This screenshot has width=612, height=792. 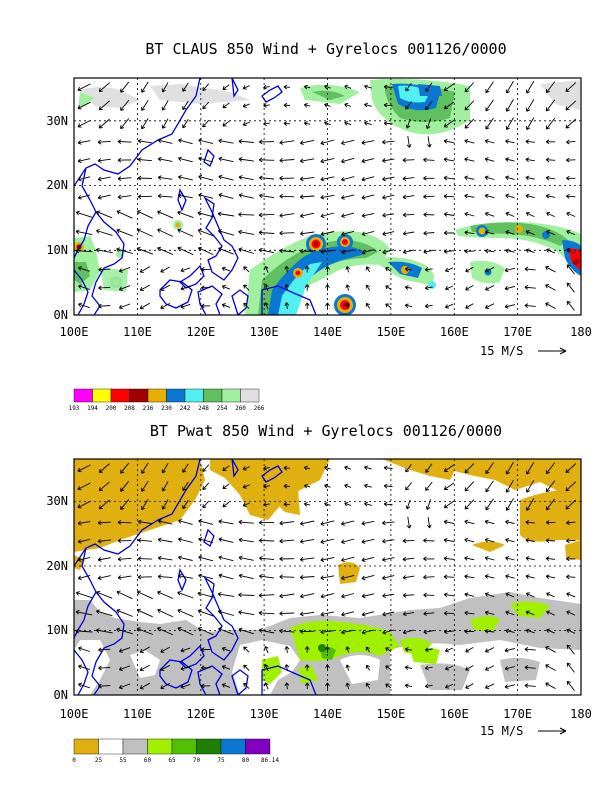 I want to click on pwat-xtick-100e: 100E, so click(x=74, y=714).